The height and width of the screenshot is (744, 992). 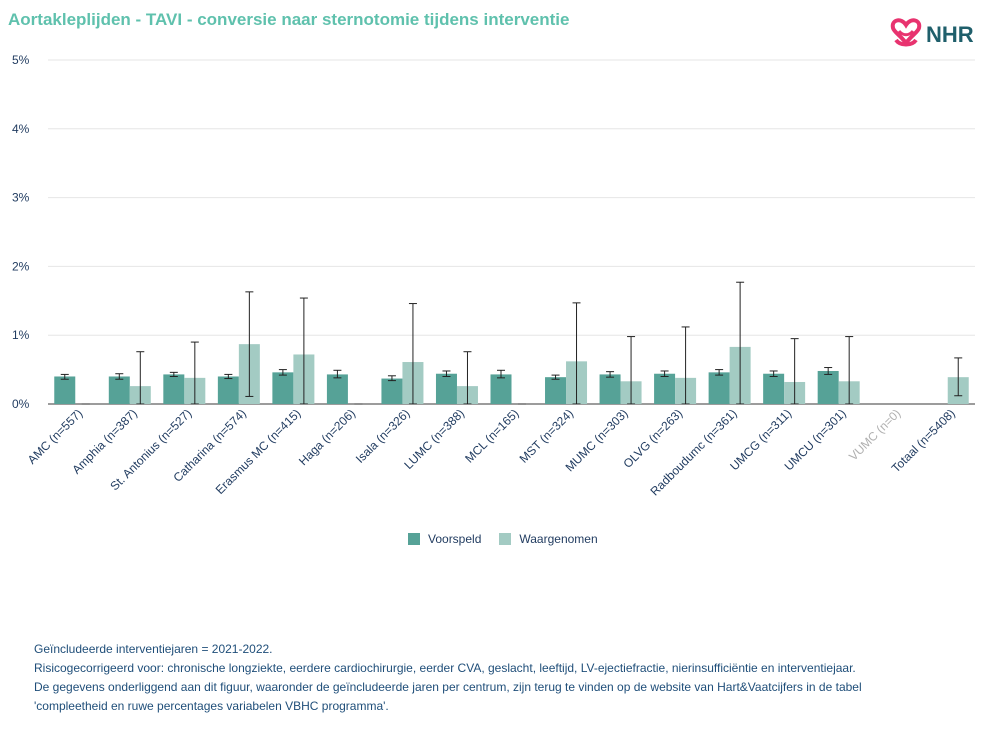 What do you see at coordinates (414, 539) in the screenshot?
I see `legend-swatch-voorspeld` at bounding box center [414, 539].